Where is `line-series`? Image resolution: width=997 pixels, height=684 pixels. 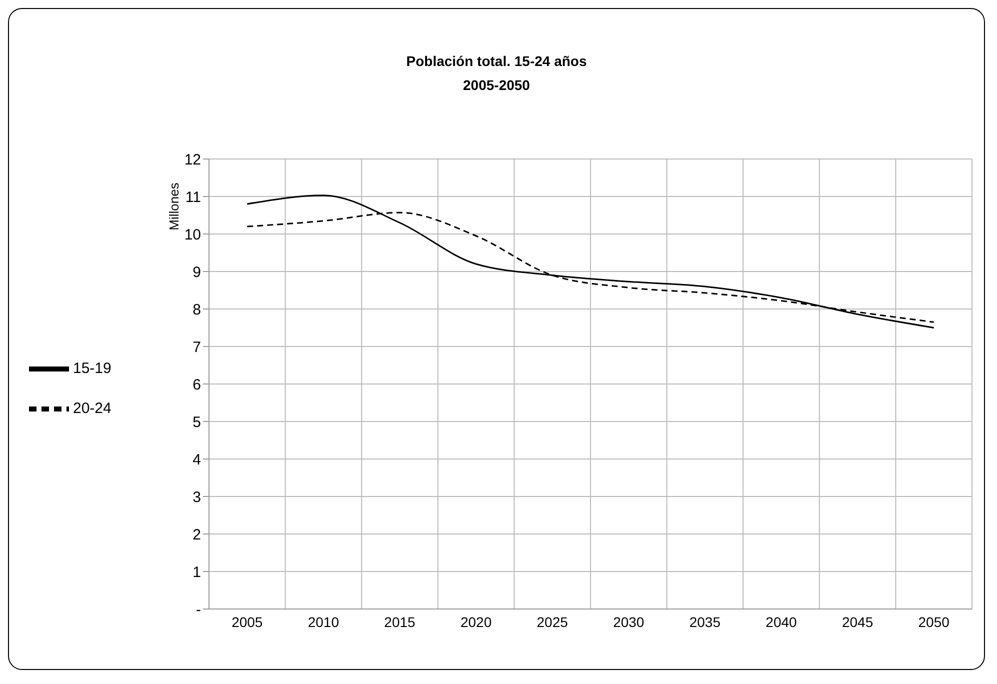 line-series is located at coordinates (590, 261).